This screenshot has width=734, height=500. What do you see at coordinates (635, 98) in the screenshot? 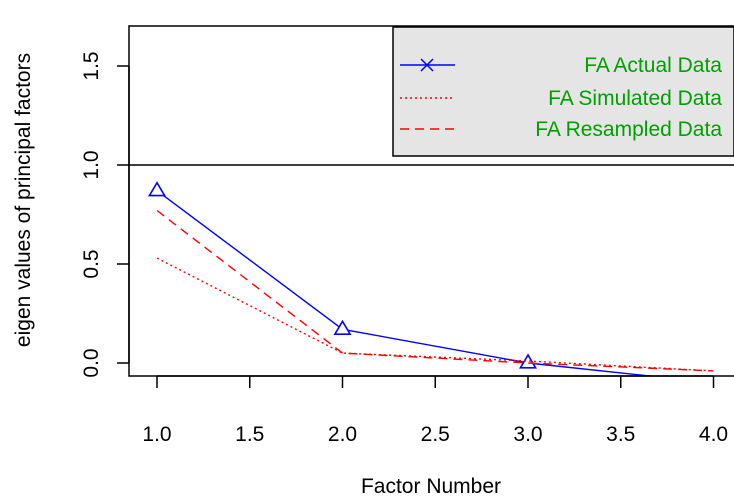
I see `legend-label-1: FA Simulated Data` at bounding box center [635, 98].